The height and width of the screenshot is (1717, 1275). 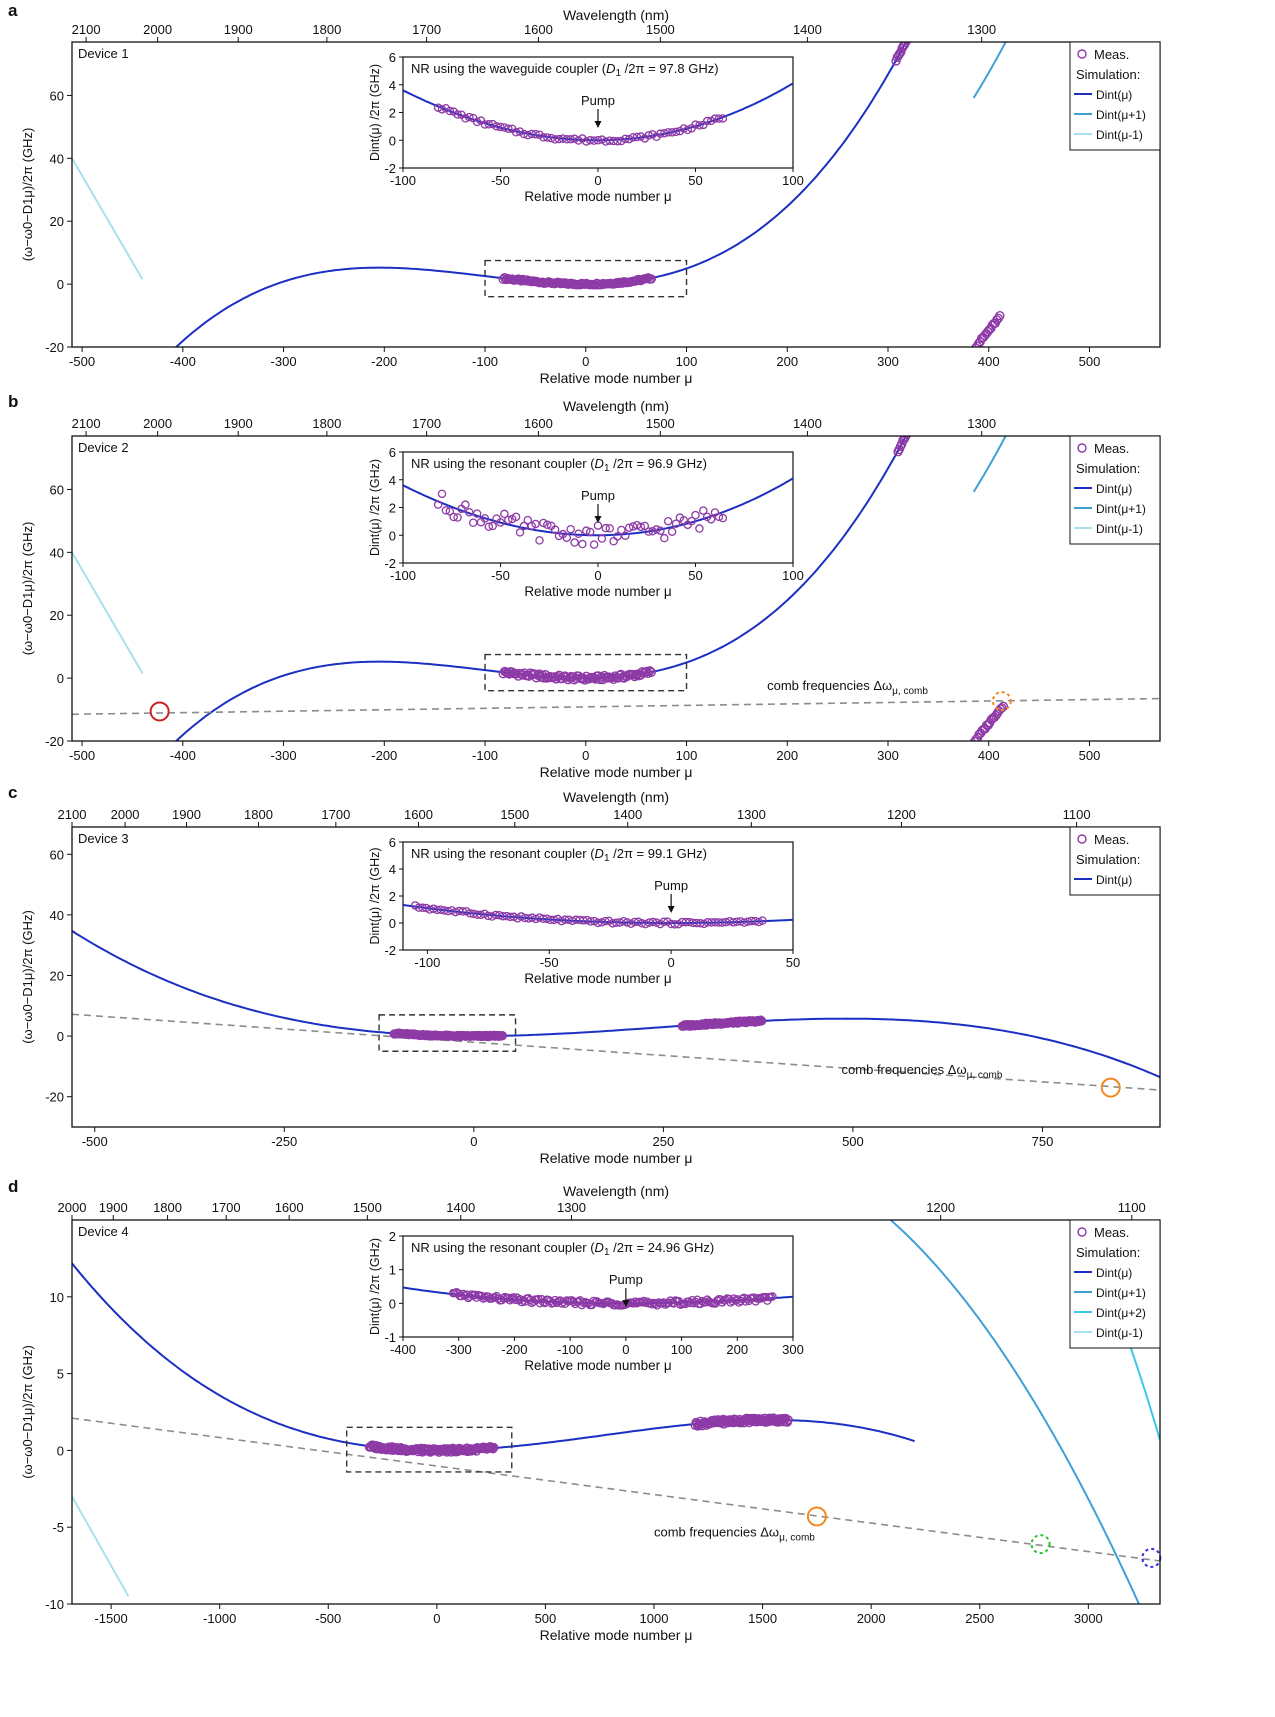 What do you see at coordinates (910, 691) in the screenshot?
I see `comb-label-sub: μ, comb` at bounding box center [910, 691].